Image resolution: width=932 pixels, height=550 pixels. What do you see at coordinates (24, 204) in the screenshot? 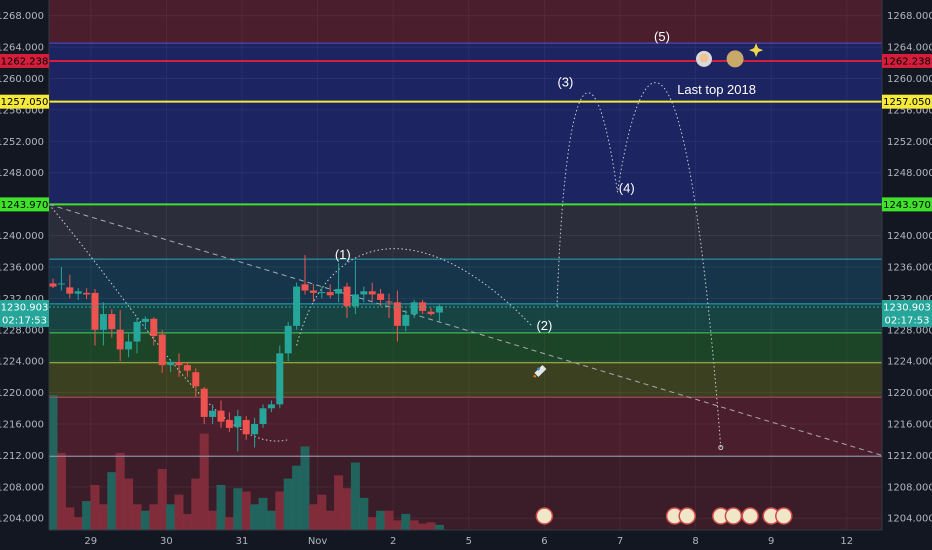
I see `price-tag: 1243.970` at bounding box center [24, 204].